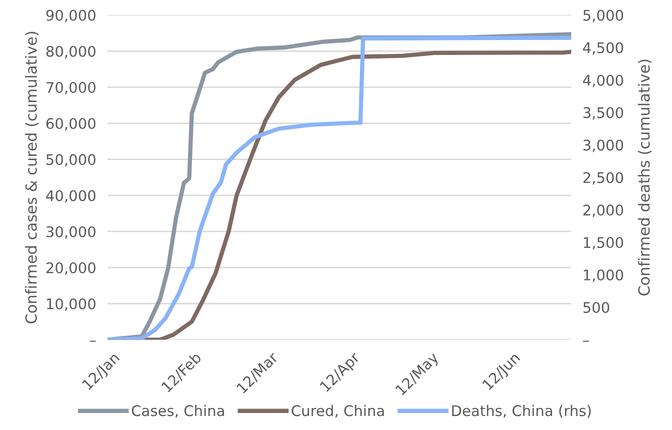  What do you see at coordinates (521, 411) in the screenshot?
I see `legend-label: Deaths, China (rhs)` at bounding box center [521, 411].